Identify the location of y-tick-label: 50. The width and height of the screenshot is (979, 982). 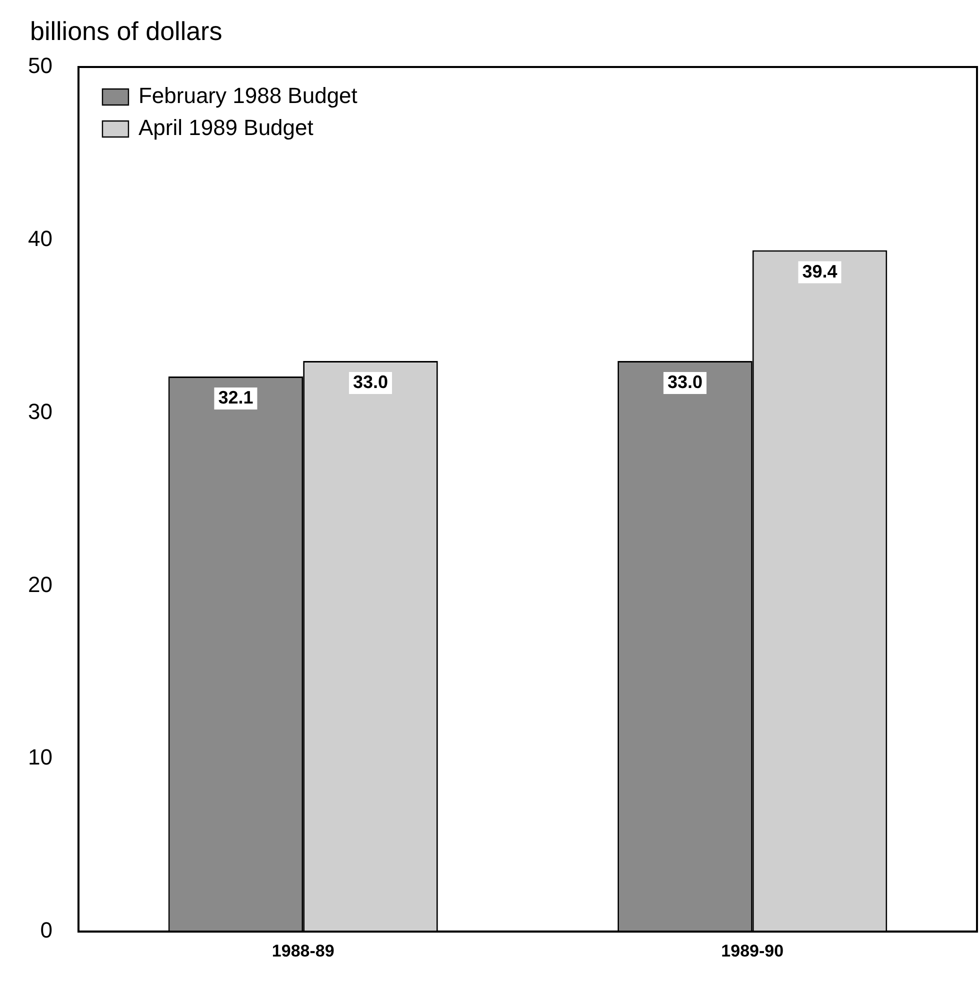
(40, 65).